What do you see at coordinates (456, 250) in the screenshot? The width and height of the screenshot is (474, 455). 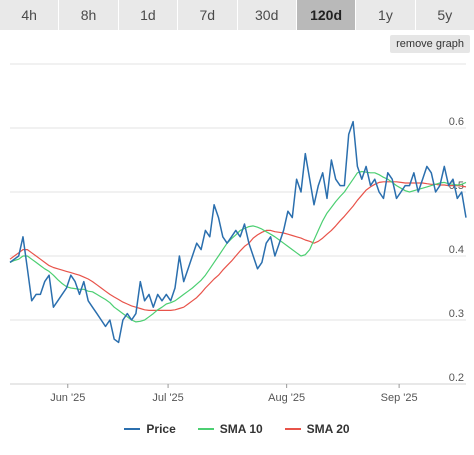 I see `y-tick-label: 0.4` at bounding box center [456, 250].